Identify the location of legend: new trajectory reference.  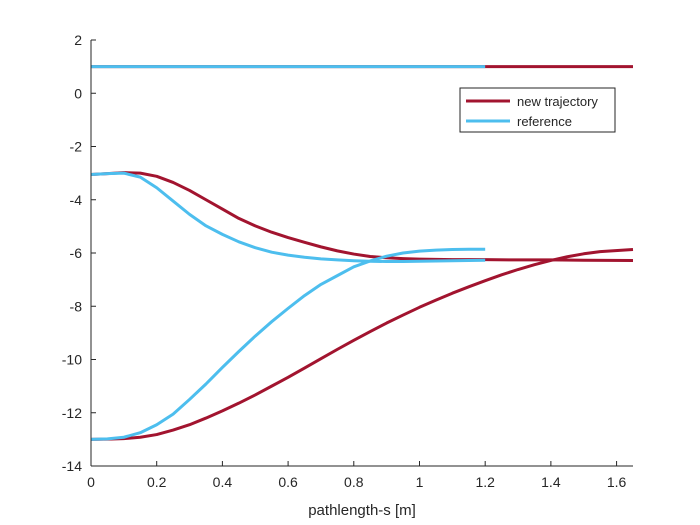
(537, 110).